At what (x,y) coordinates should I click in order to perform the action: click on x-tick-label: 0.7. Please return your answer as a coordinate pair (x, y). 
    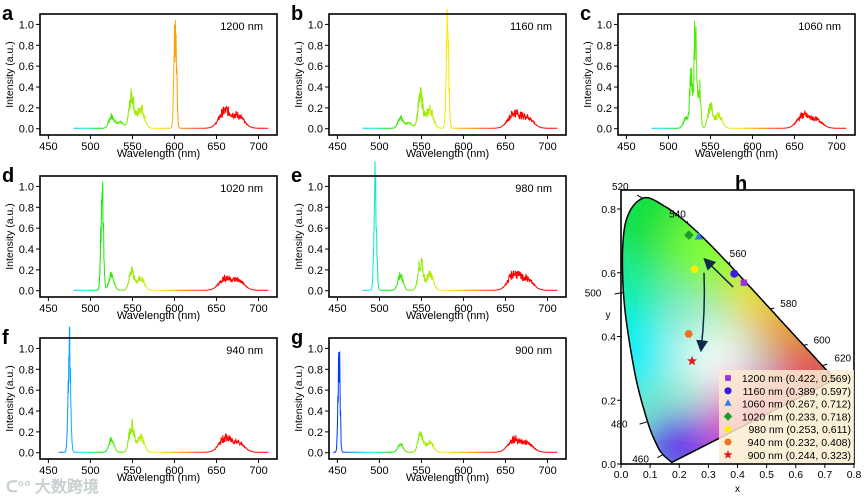
    Looking at the image, I should click on (825, 475).